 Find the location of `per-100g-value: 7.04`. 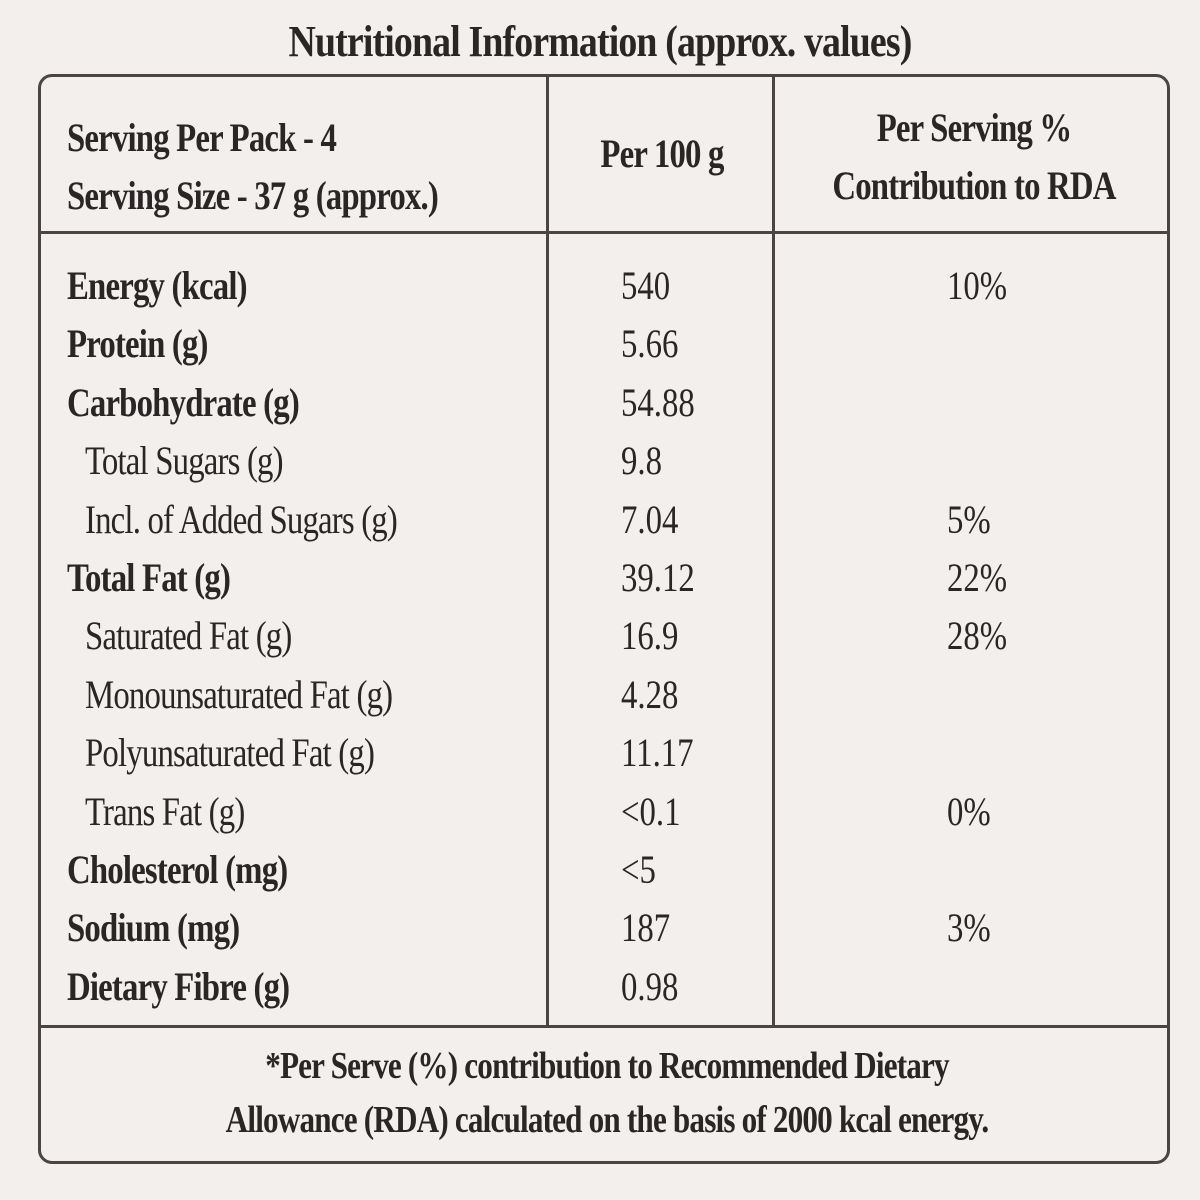

per-100g-value: 7.04 is located at coordinates (650, 519).